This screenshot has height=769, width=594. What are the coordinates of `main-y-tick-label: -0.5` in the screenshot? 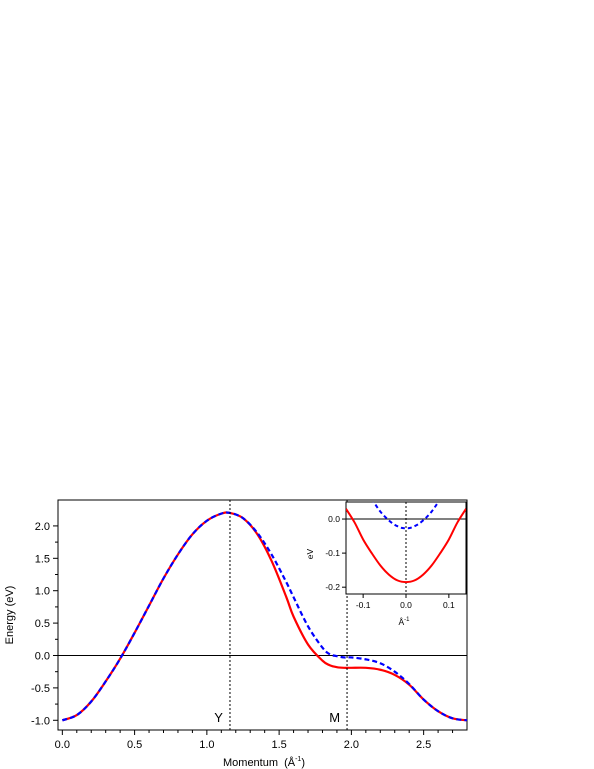 It's located at (40, 689).